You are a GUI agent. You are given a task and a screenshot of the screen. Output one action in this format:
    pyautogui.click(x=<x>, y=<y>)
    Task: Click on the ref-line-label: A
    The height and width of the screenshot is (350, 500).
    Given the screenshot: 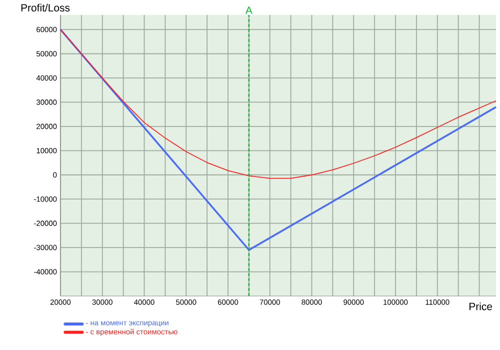 What is the action you would take?
    pyautogui.click(x=248, y=10)
    